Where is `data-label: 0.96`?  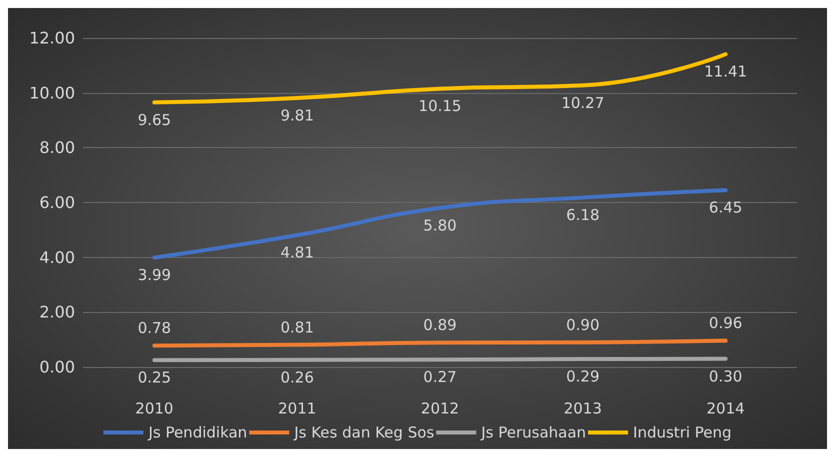
data-label: 0.96 is located at coordinates (725, 323).